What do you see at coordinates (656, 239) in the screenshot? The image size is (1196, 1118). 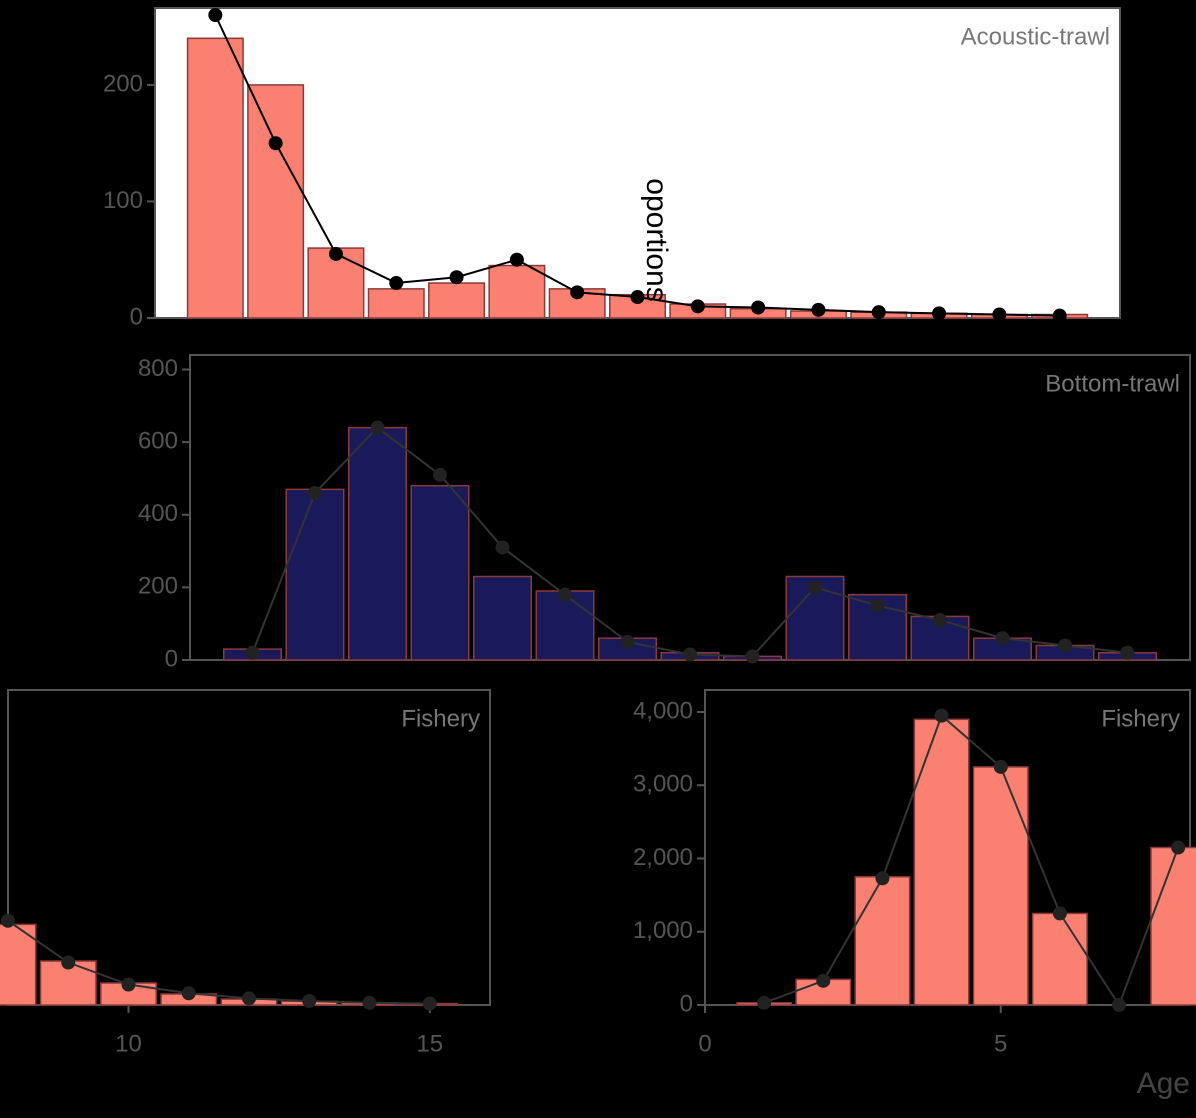 I see `y-axis-label: oportions` at bounding box center [656, 239].